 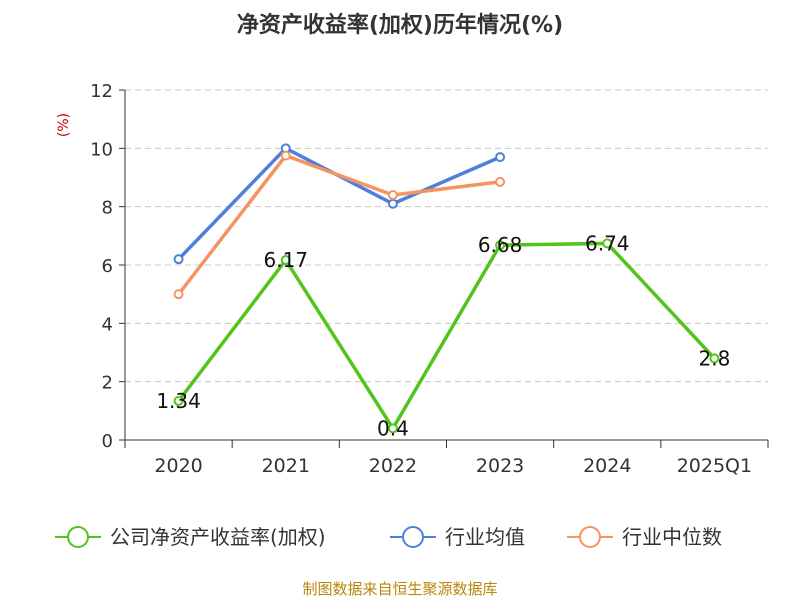 What do you see at coordinates (607, 466) in the screenshot?
I see `x-tick-label: 2024` at bounding box center [607, 466].